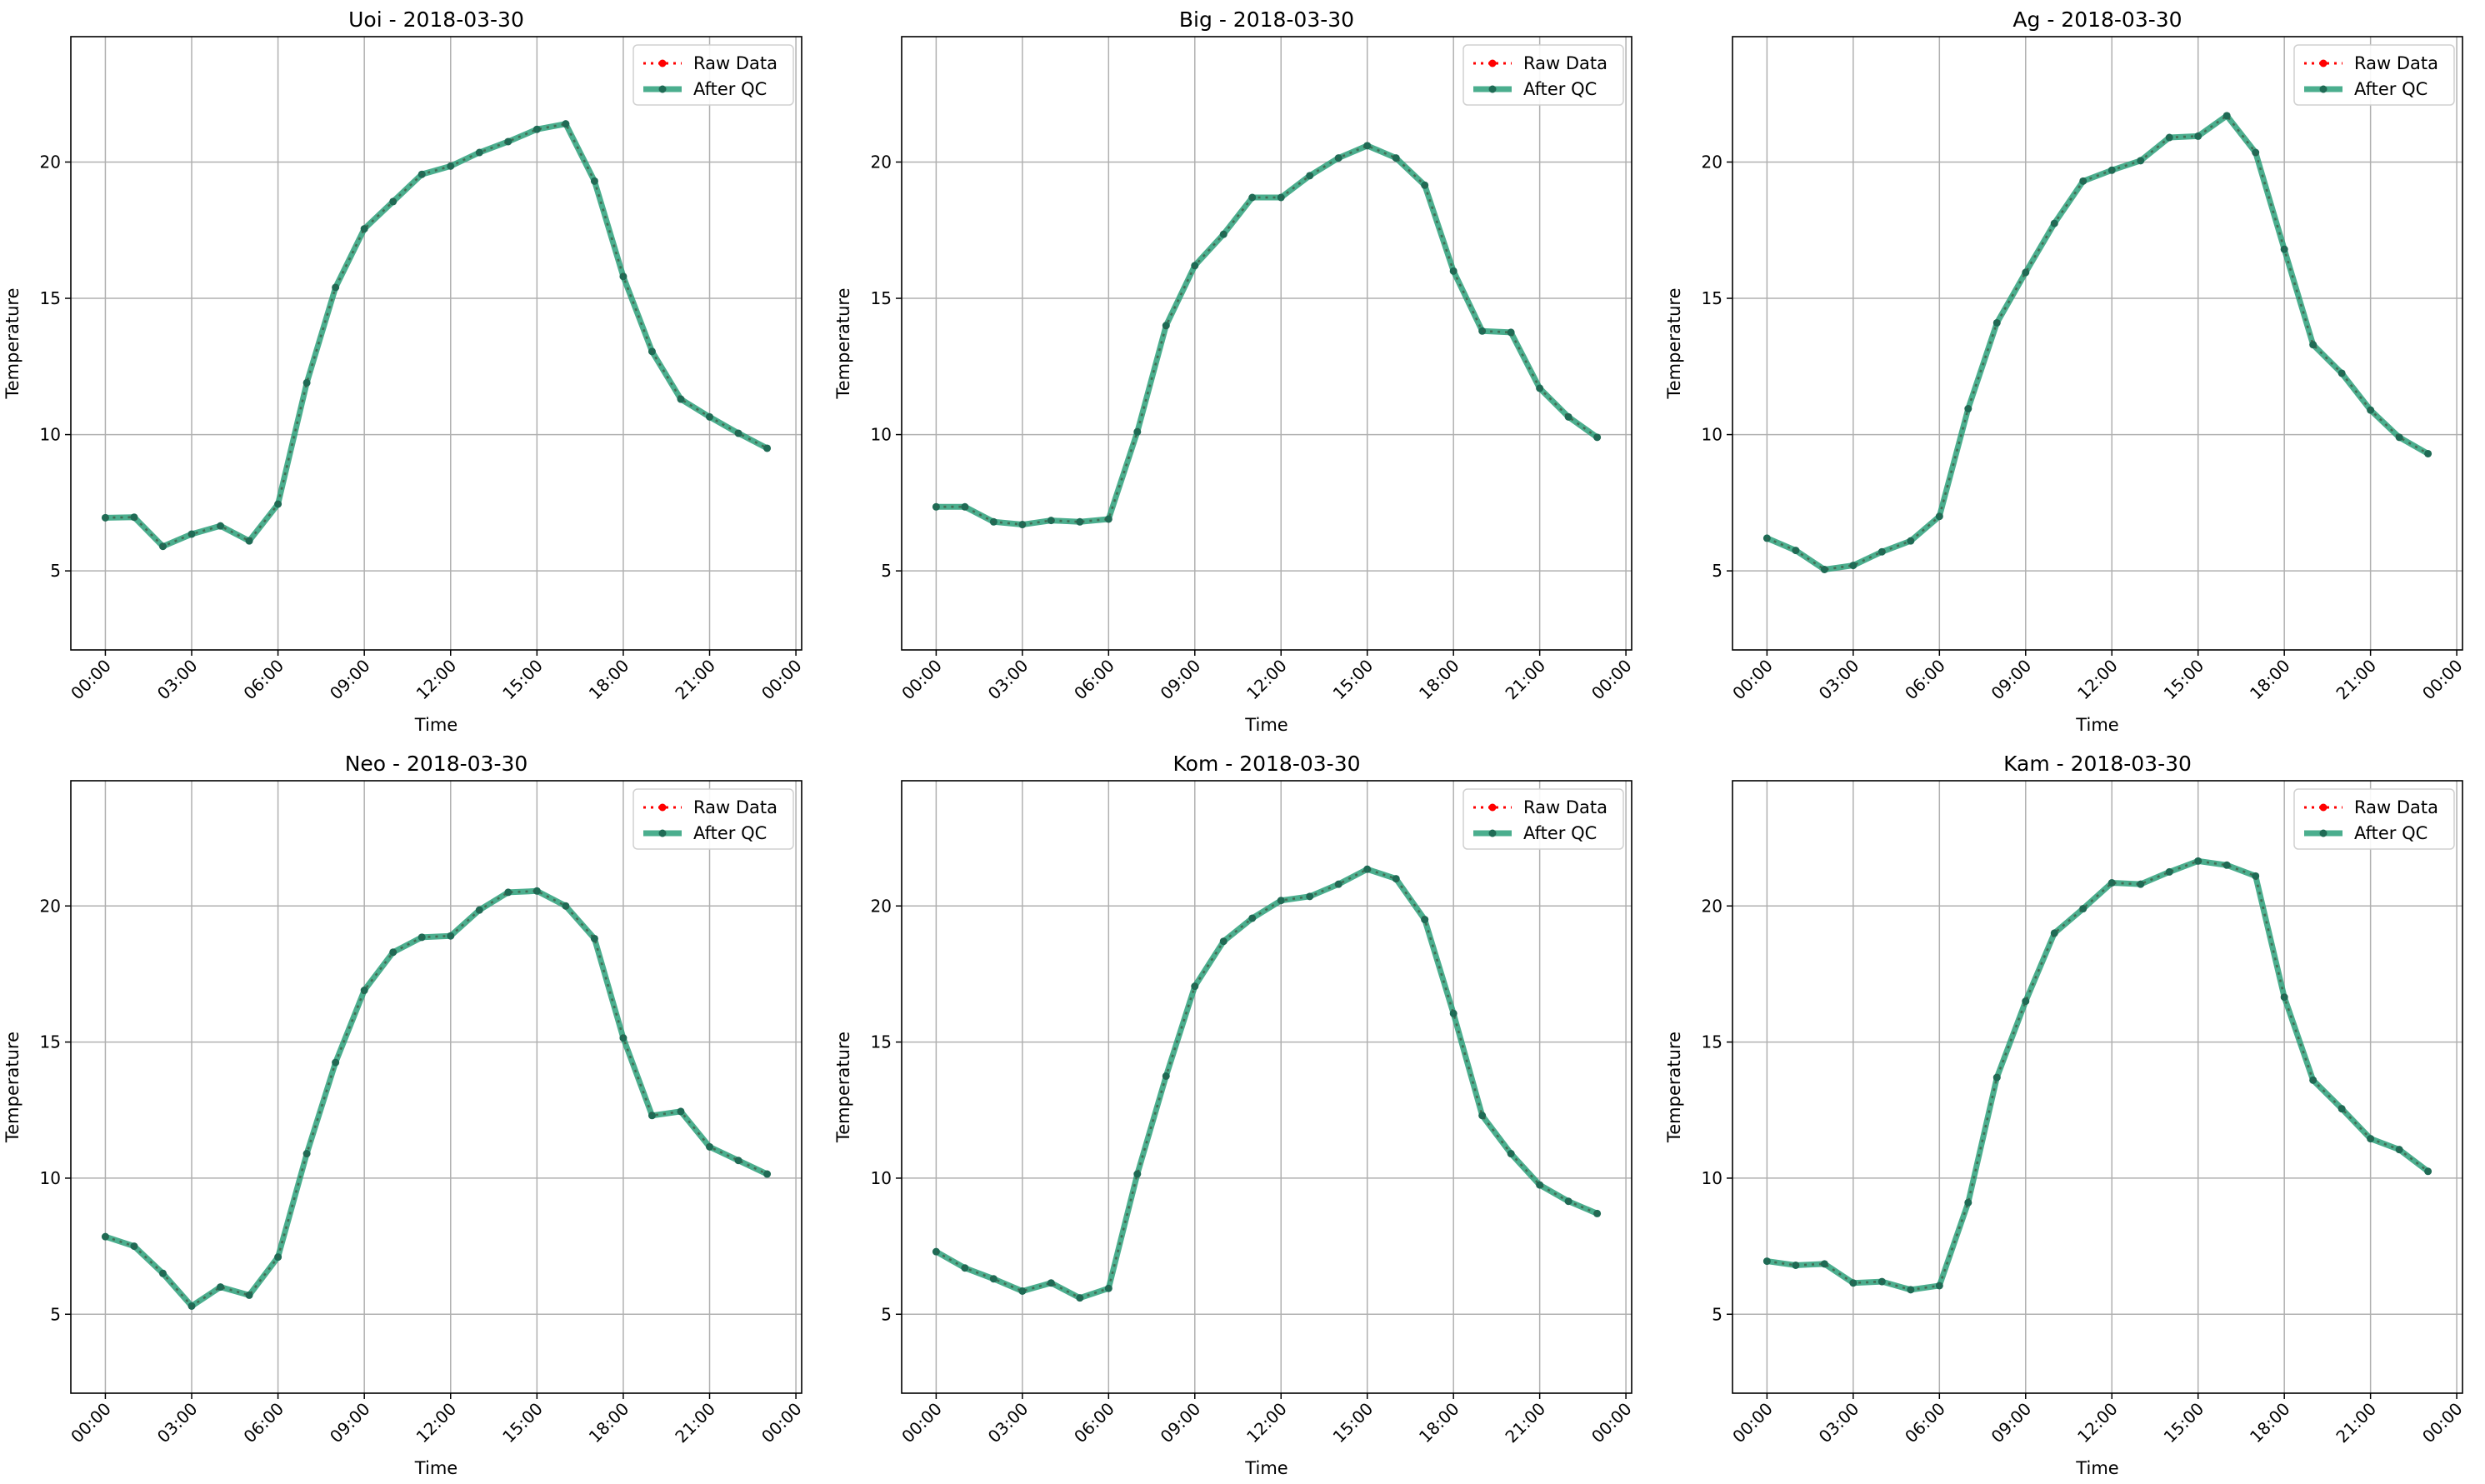 The height and width of the screenshot is (1484, 2485). Describe the element at coordinates (436, 19) in the screenshot. I see `subplot-title: Uoi - 2018-03-30` at that location.